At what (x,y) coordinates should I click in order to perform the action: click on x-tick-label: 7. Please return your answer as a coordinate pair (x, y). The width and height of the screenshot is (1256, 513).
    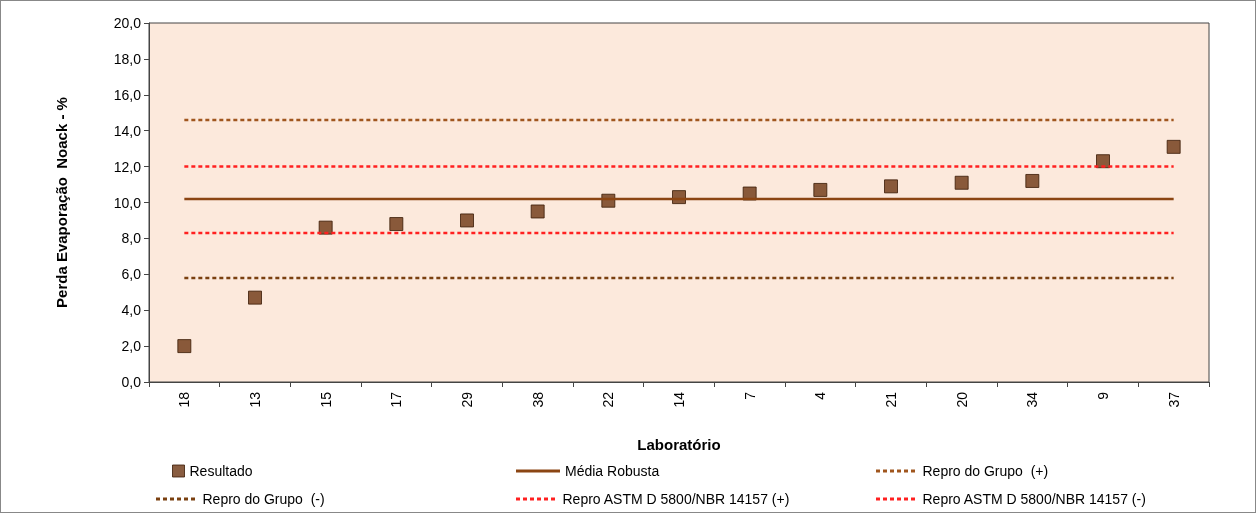
    Looking at the image, I should click on (749, 395).